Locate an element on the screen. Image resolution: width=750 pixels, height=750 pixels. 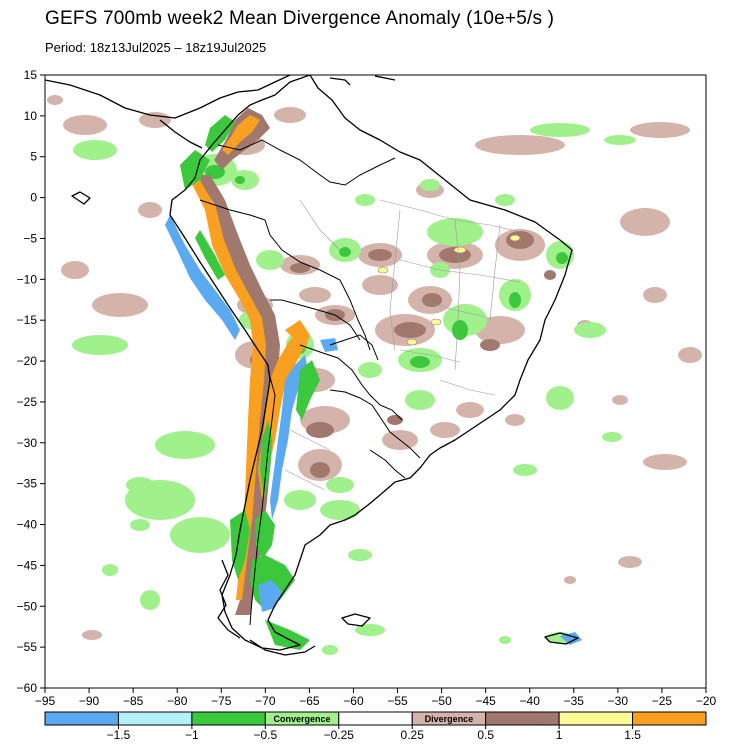
colorbar-tick-label: −1.5 is located at coordinates (119, 735).